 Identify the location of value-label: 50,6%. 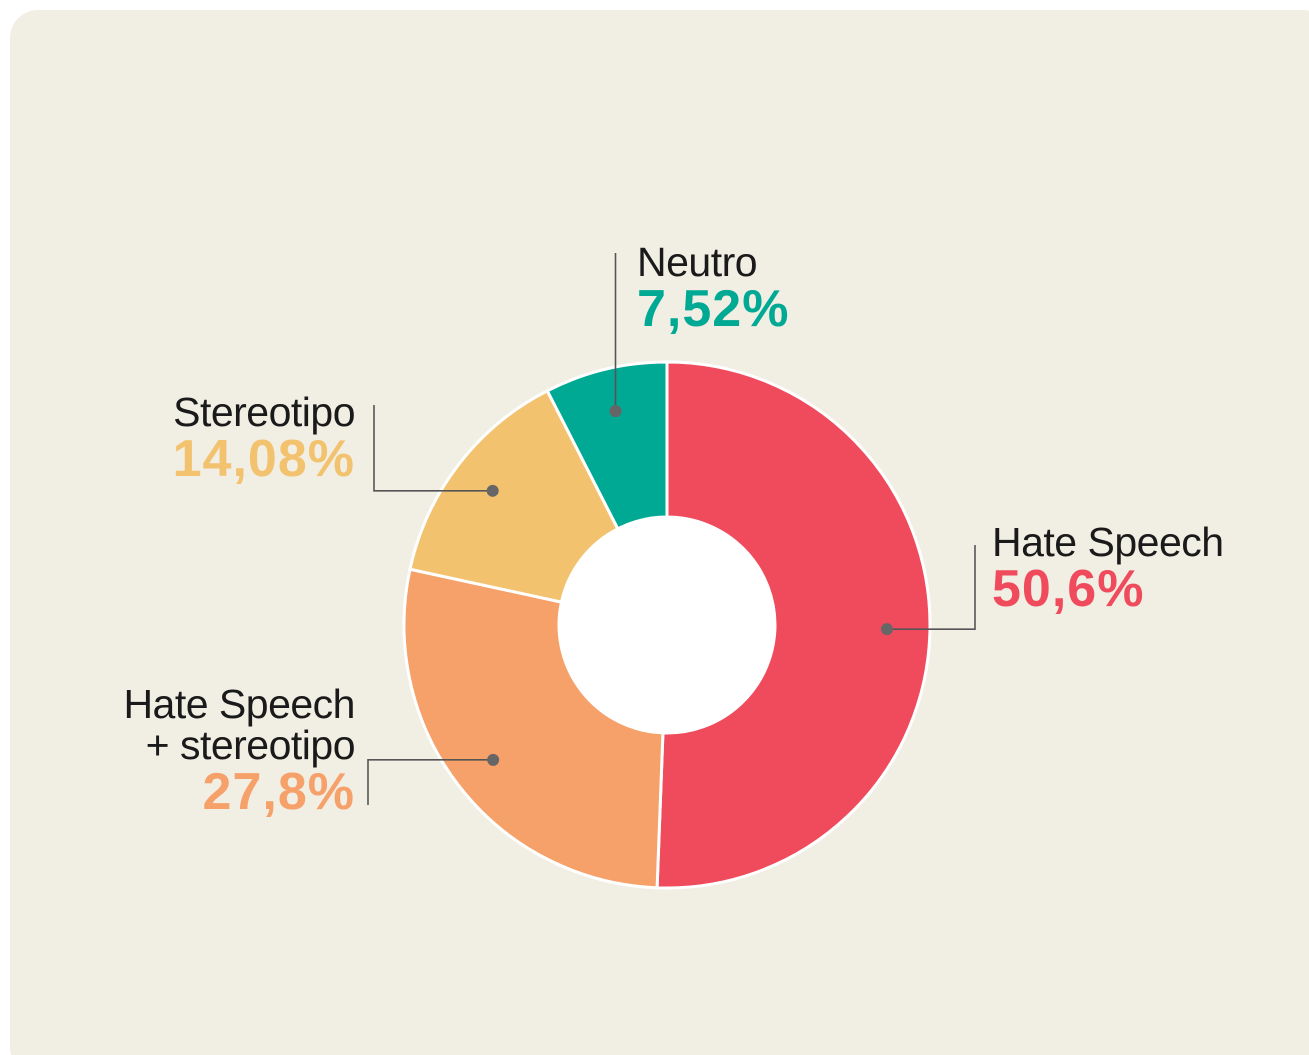
(1068, 589).